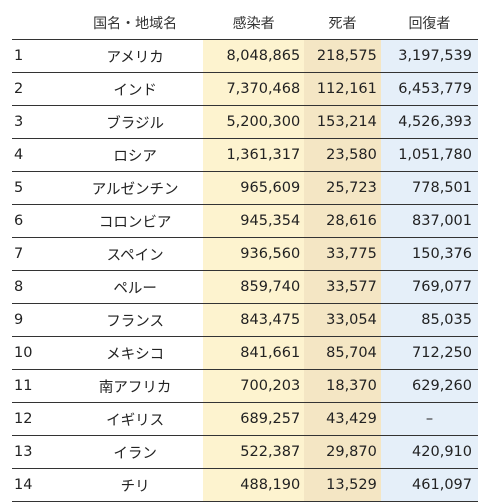  Describe the element at coordinates (40, 89) in the screenshot. I see `cell-rank: 2` at that location.